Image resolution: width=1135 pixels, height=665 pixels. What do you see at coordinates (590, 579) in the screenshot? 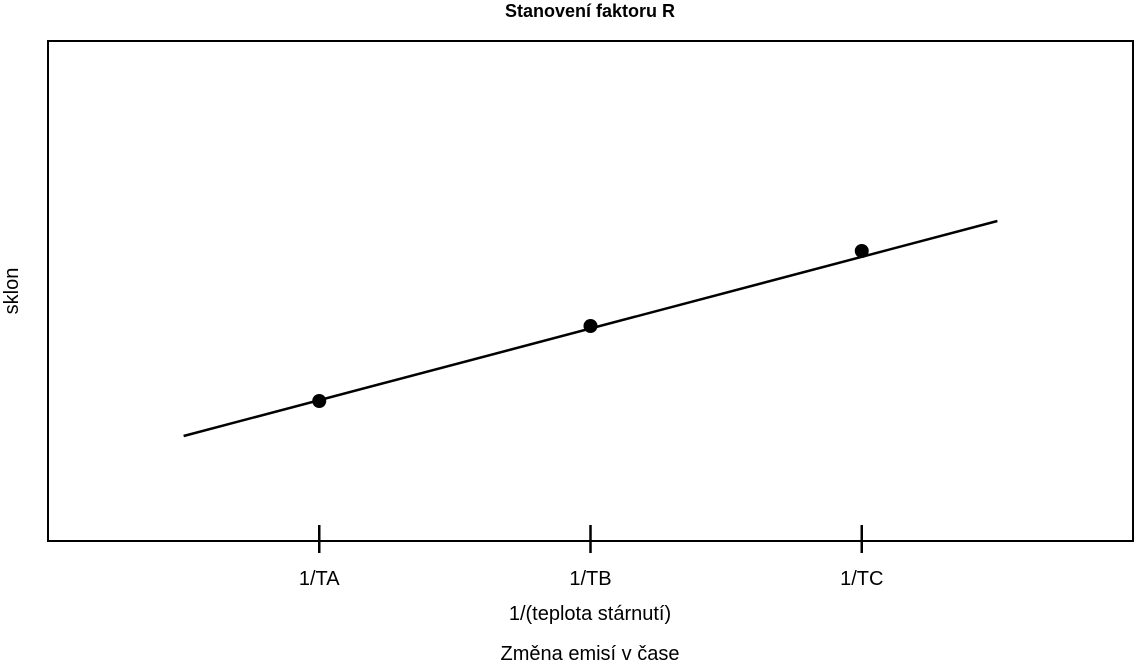
I see `x-tick-label: 1/TB` at bounding box center [590, 579].